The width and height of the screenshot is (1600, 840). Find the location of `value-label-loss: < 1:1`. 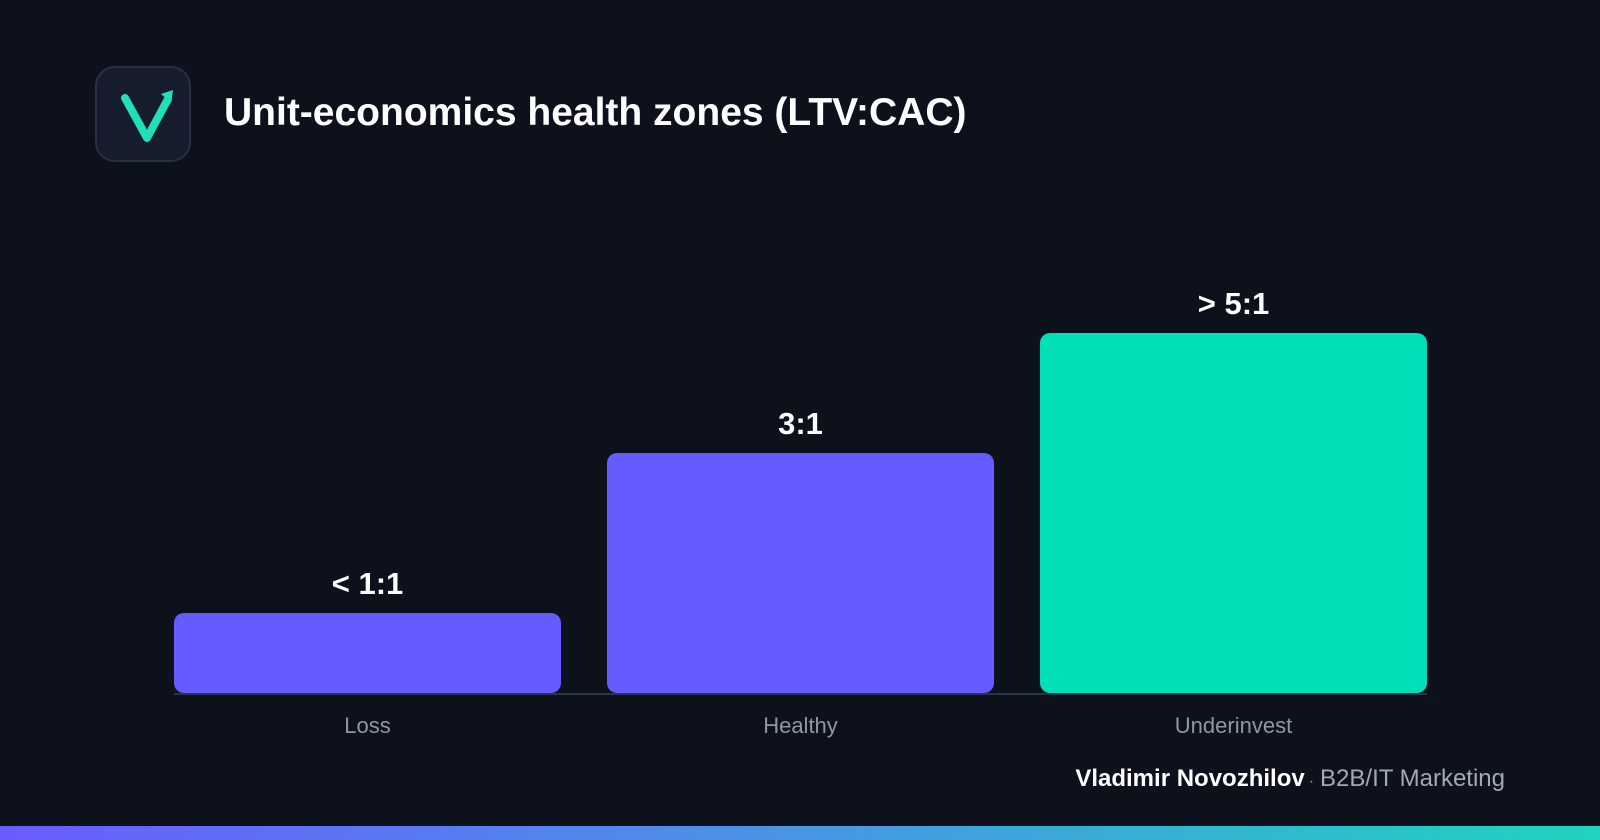

value-label-loss: < 1:1 is located at coordinates (368, 583).